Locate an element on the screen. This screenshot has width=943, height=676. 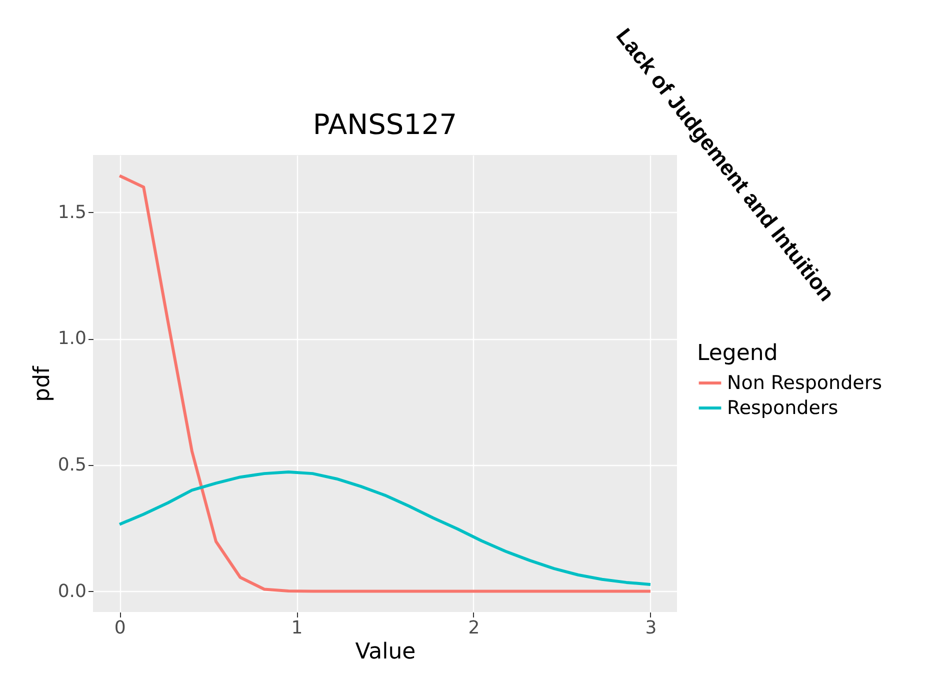
x-tick-label: 1 is located at coordinates (297, 628).